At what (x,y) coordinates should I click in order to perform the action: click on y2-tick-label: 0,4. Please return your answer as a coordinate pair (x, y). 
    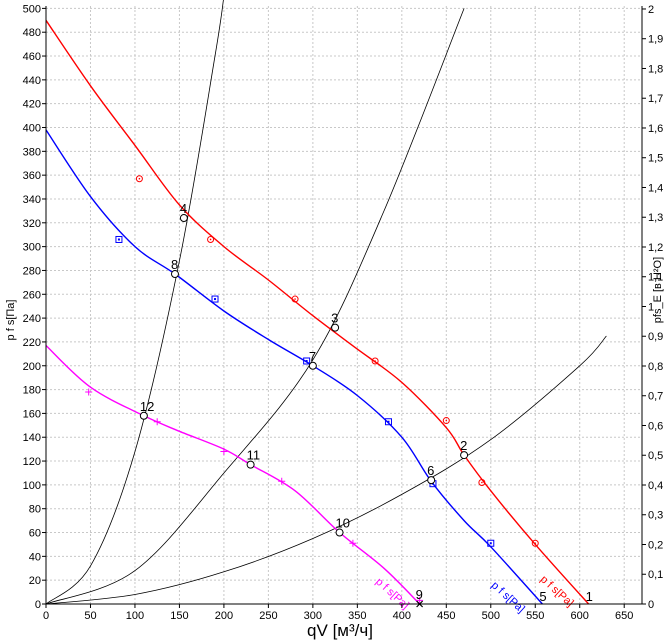
    Looking at the image, I should click on (655, 486).